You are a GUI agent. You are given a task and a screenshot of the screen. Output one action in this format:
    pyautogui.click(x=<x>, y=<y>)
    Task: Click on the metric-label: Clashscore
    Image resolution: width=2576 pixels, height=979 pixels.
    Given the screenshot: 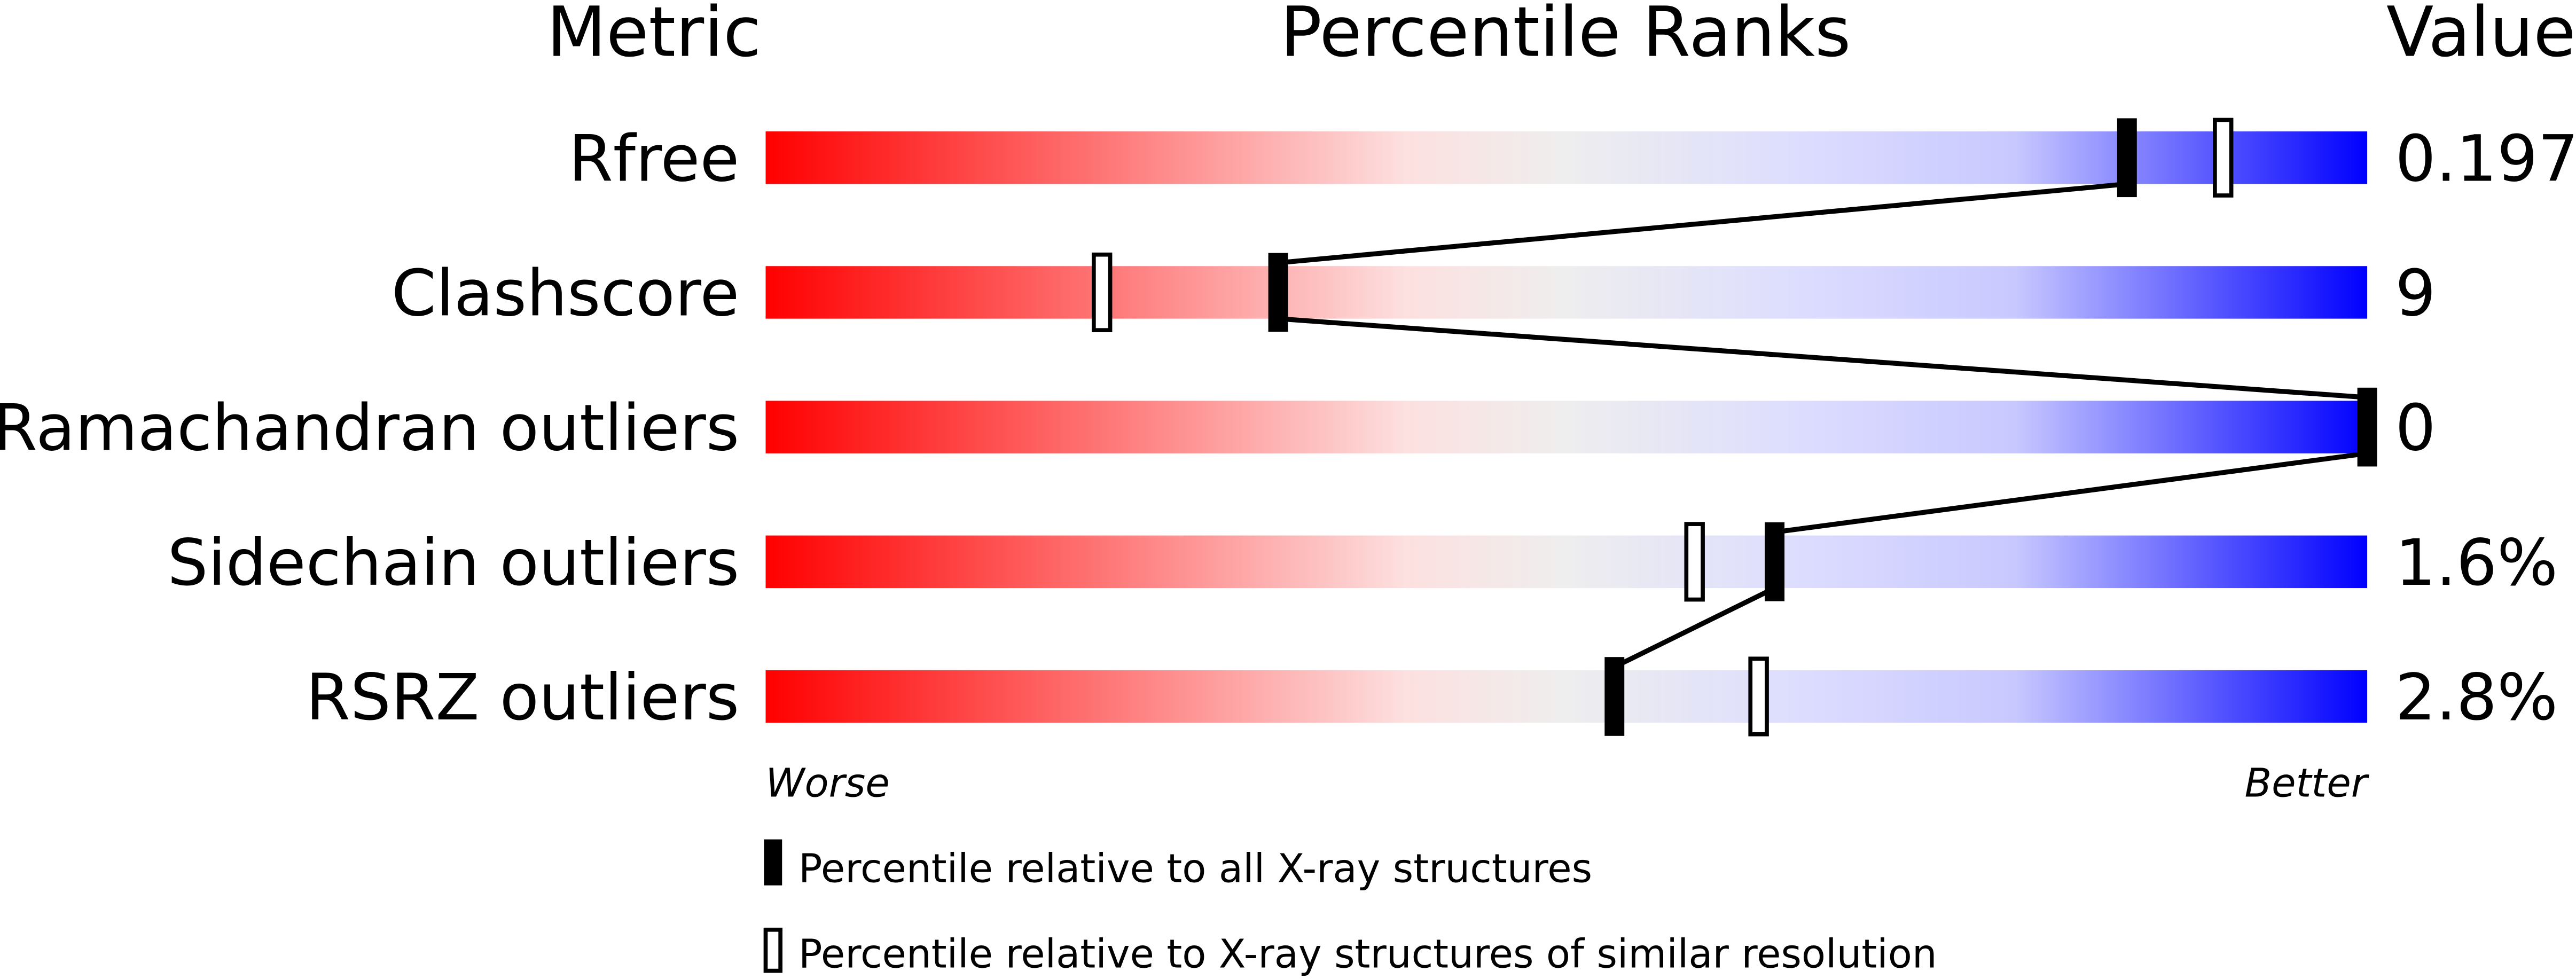 What is the action you would take?
    pyautogui.click(x=565, y=293)
    